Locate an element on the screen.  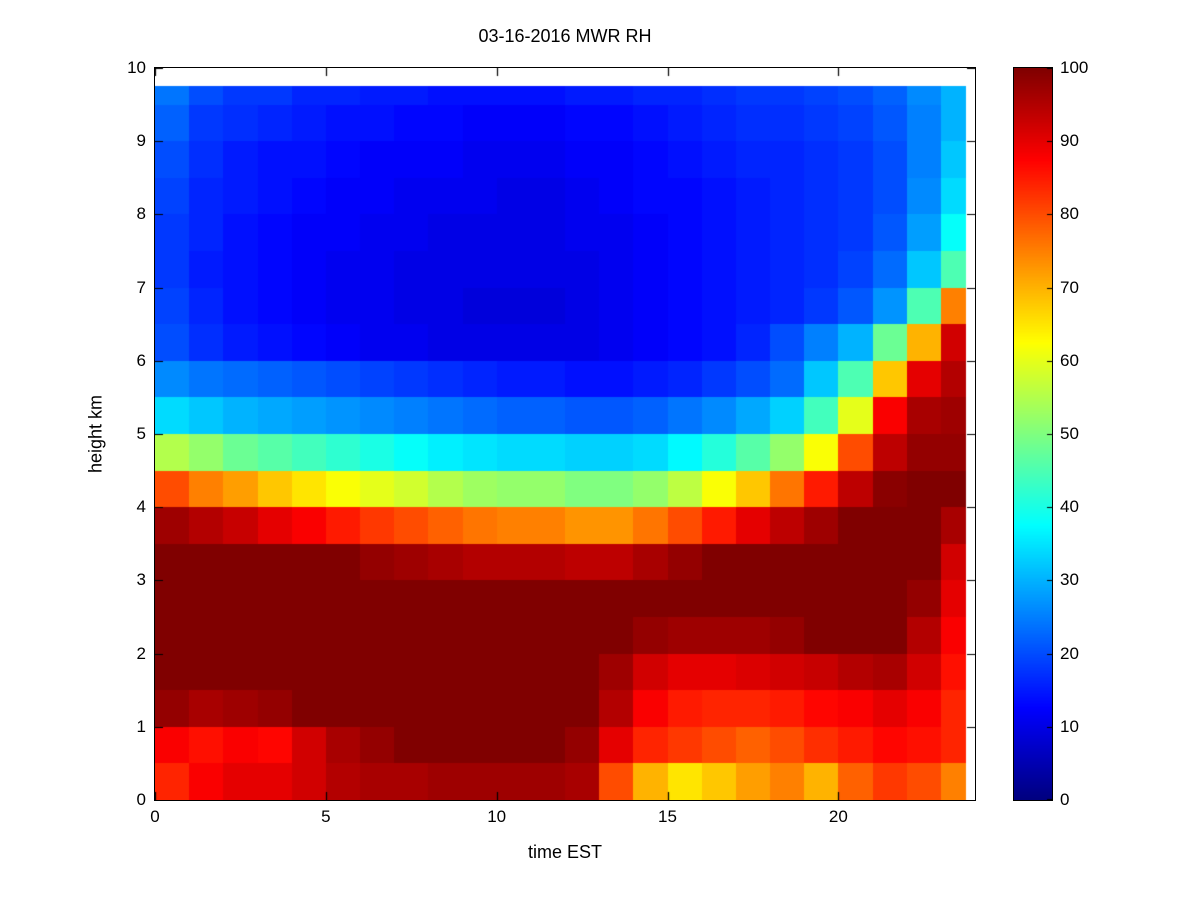
colorbar-tick-label: 30 is located at coordinates (1069, 580).